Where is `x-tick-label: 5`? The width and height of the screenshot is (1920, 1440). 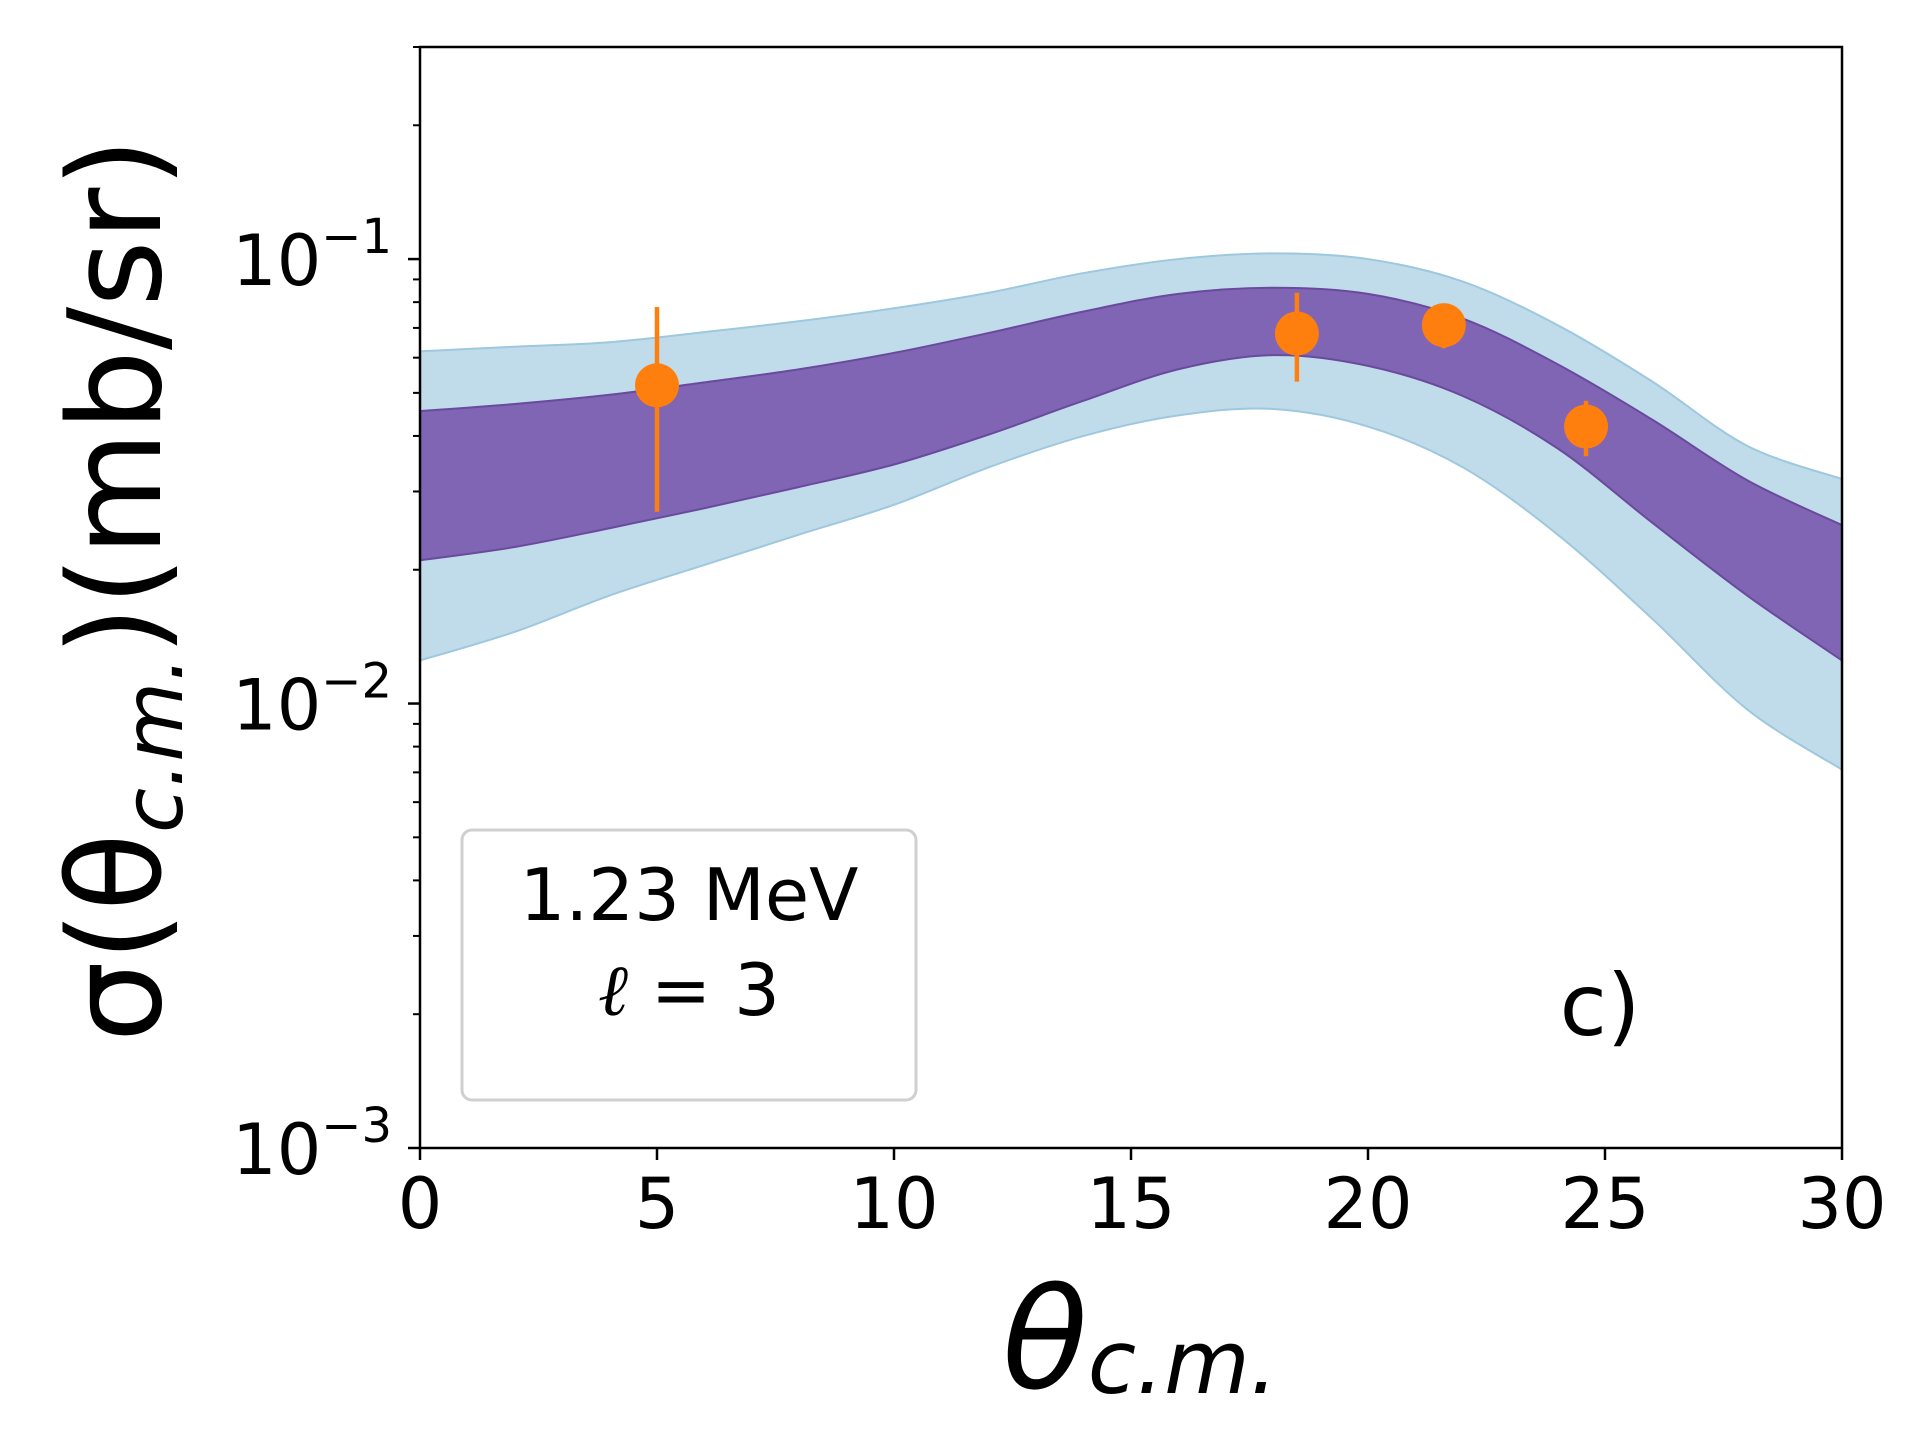 x-tick-label: 5 is located at coordinates (657, 1204).